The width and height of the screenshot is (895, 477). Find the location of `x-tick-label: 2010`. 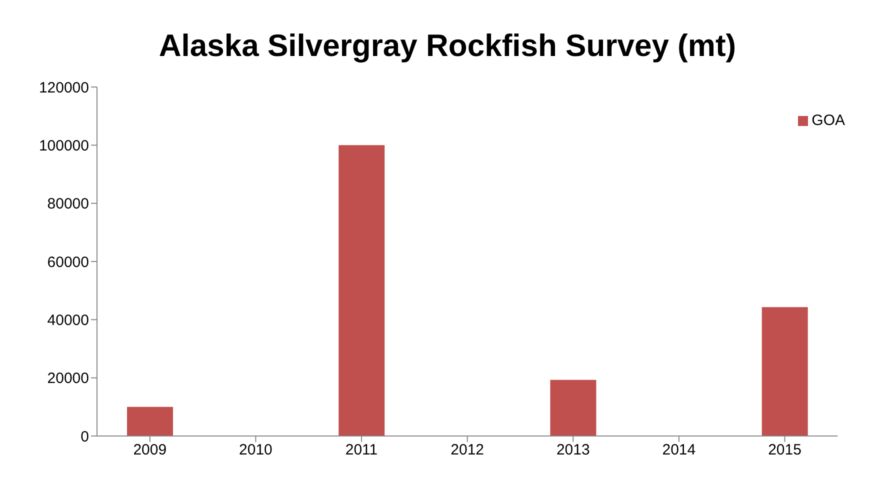

x-tick-label: 2010 is located at coordinates (255, 450).